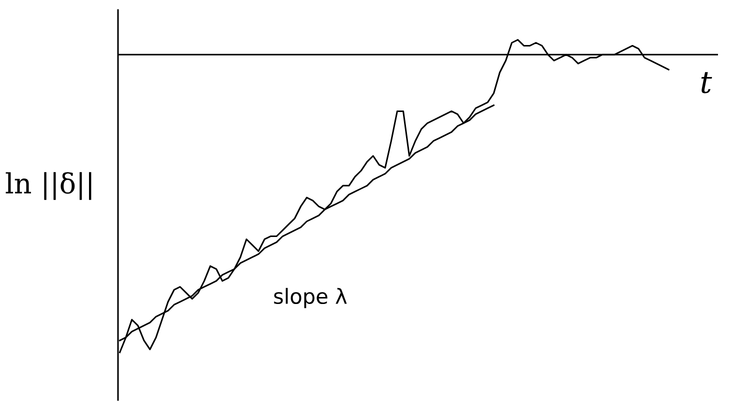  I want to click on y-axis-title: ln ||δ||, so click(49, 186).